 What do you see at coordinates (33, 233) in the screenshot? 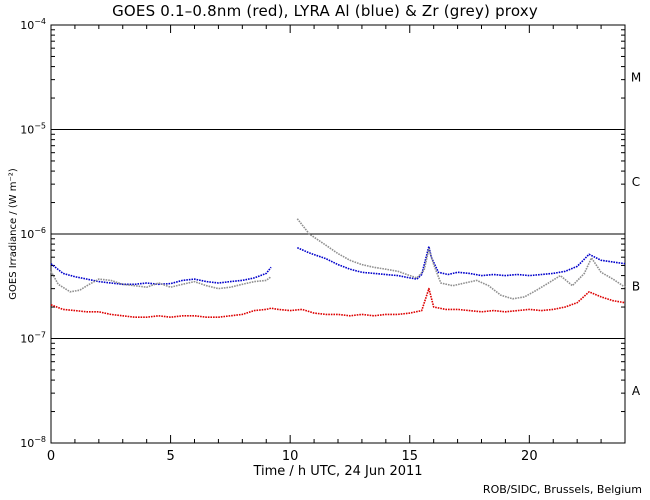
I see `y-tick-label: 10⁻⁶` at bounding box center [33, 233].